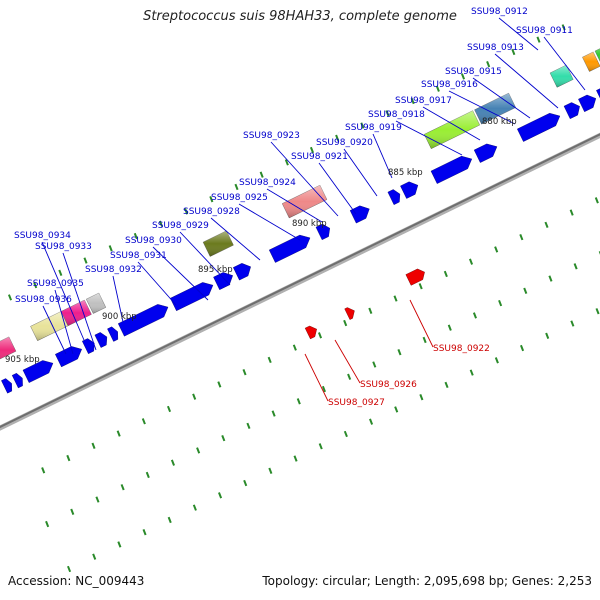  I want to click on gene-label: SSU98_0936, so click(43, 300).